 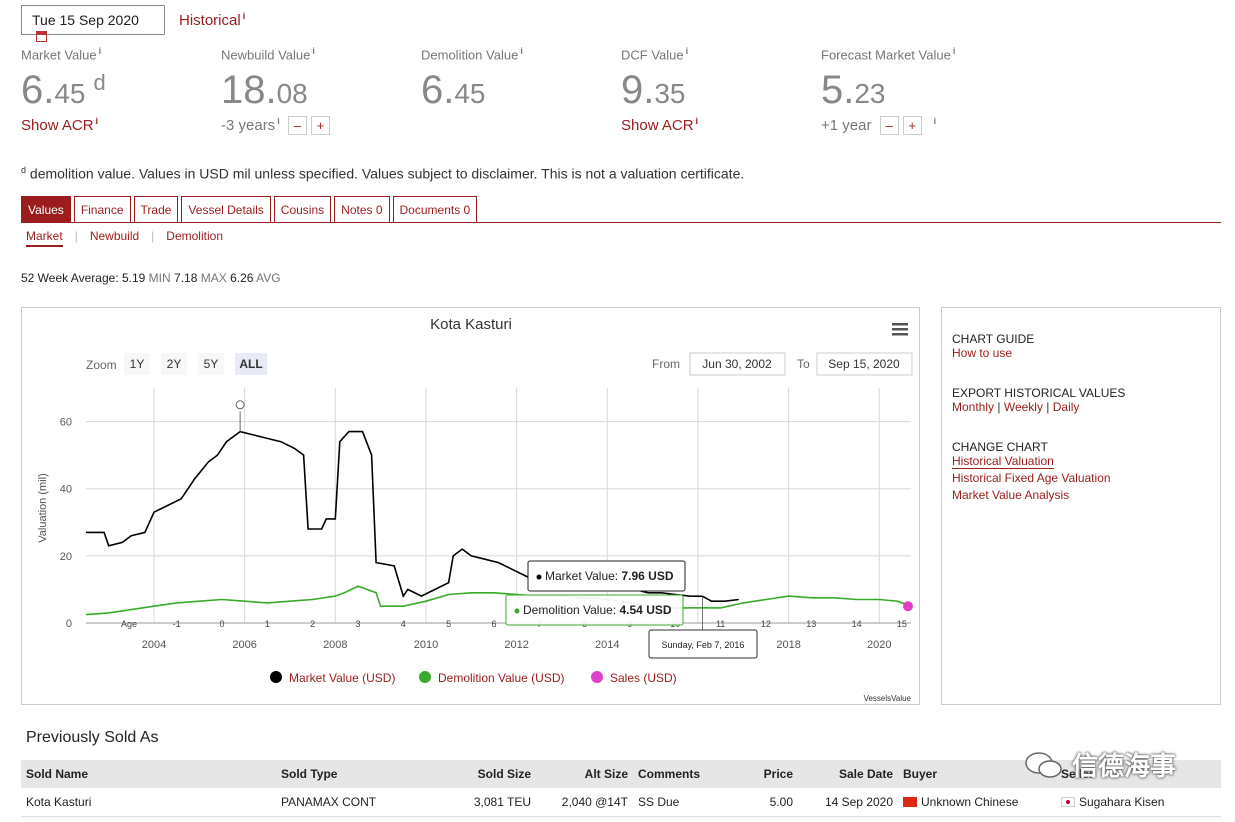 I want to click on buyer-link: Unknown Chinese, so click(x=977, y=802).